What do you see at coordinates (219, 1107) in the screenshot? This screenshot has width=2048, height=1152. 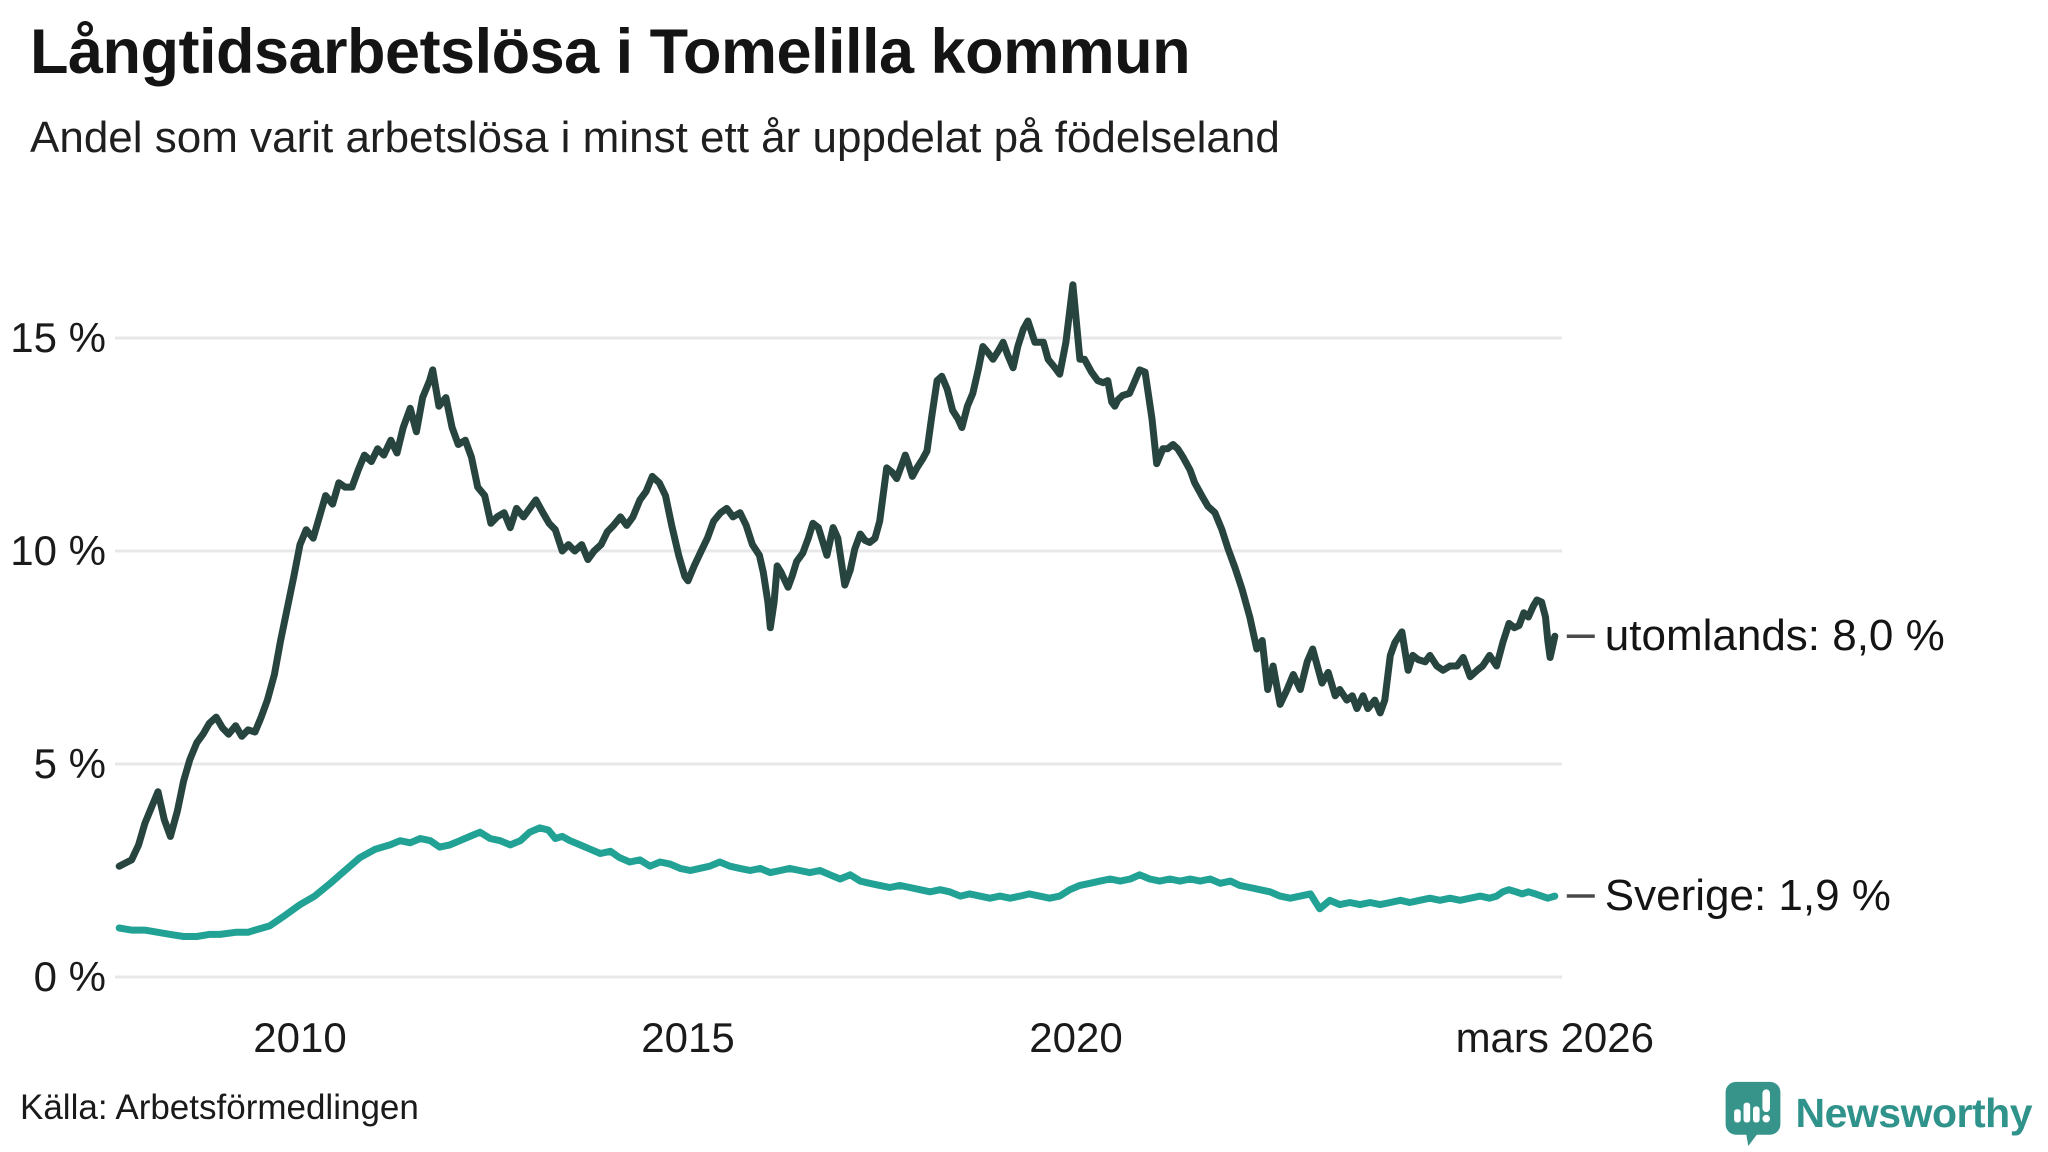 I see `source-note: Källa: Arbetsförmedlingen` at bounding box center [219, 1107].